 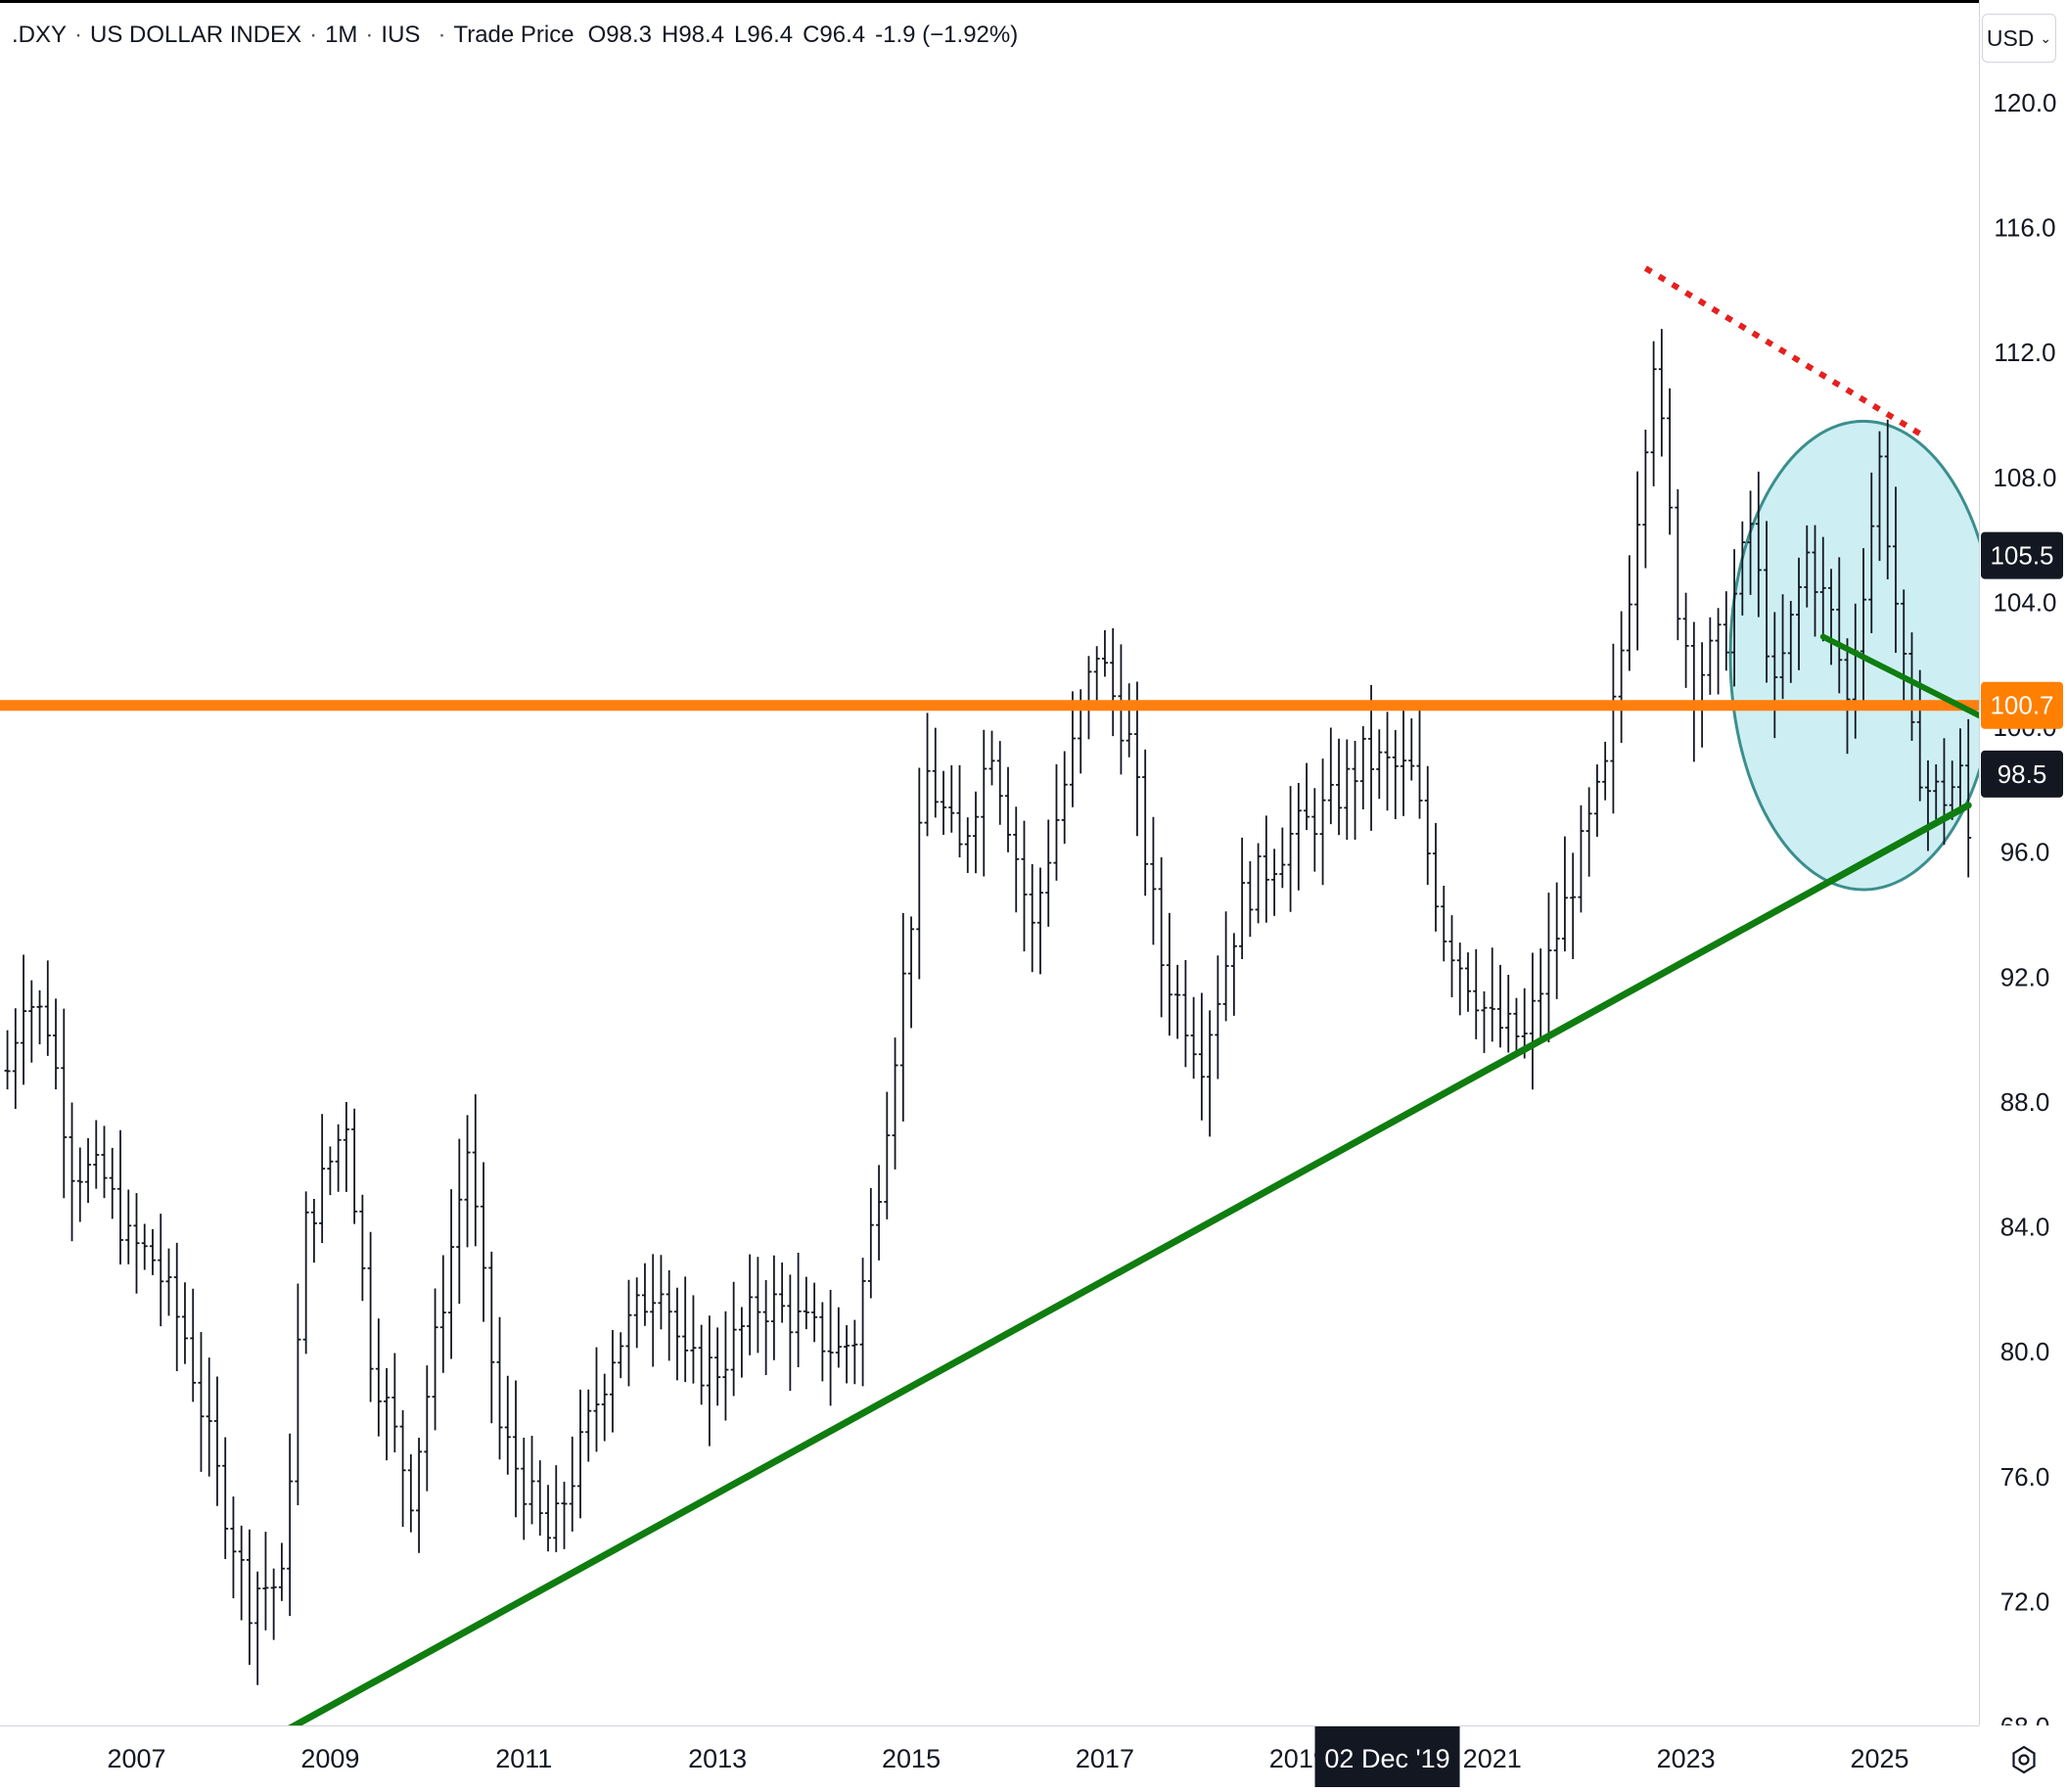 I want to click on price-badge-label: 100.7, so click(x=2021, y=705).